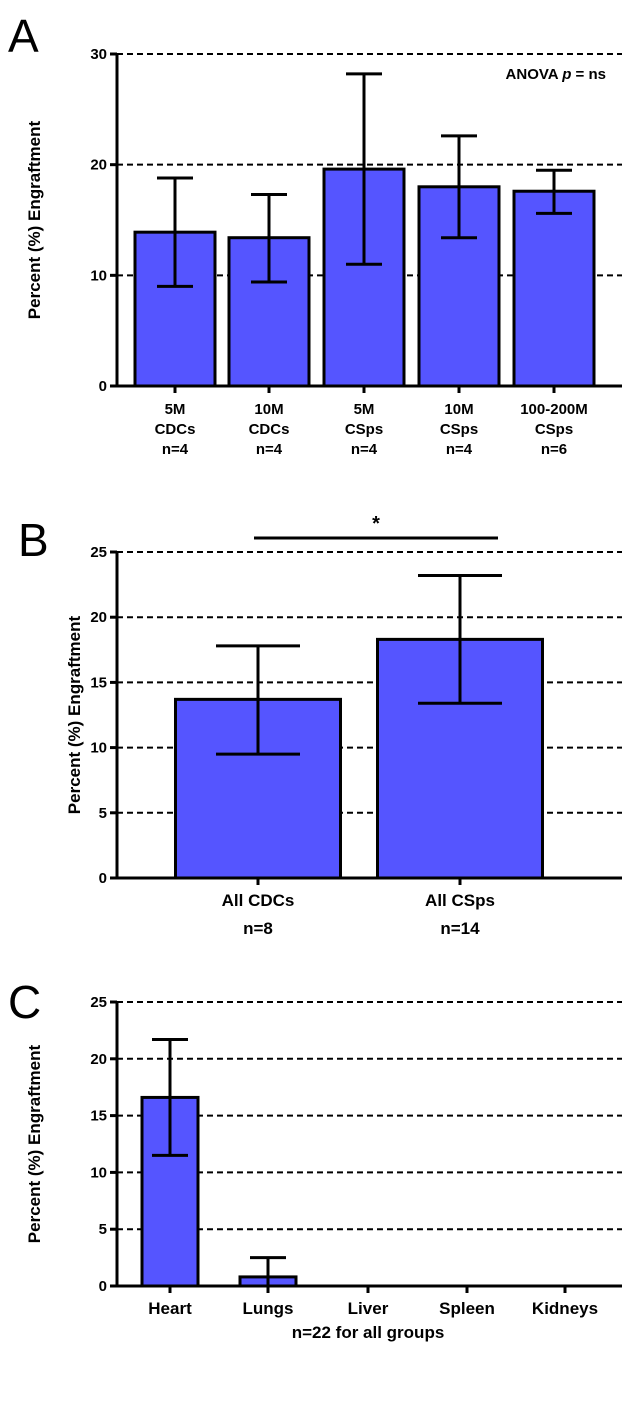 Image resolution: width=622 pixels, height=1407 pixels. I want to click on category-label: Spleen, so click(467, 1308).